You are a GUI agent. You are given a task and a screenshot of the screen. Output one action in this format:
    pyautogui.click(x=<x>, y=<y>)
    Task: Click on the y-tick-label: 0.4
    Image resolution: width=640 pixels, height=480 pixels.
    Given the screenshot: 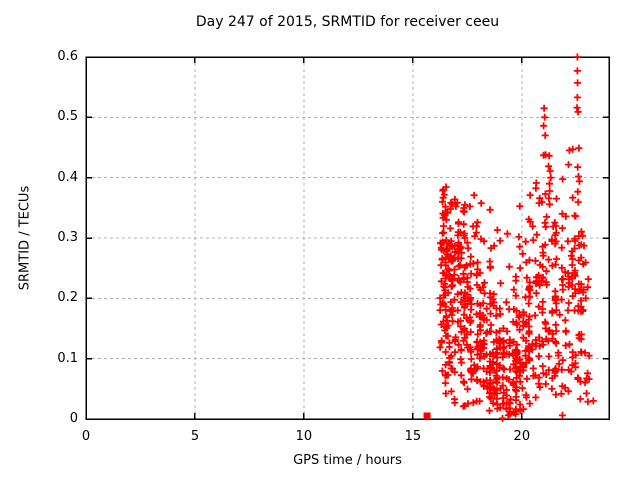 What is the action you would take?
    pyautogui.click(x=67, y=177)
    